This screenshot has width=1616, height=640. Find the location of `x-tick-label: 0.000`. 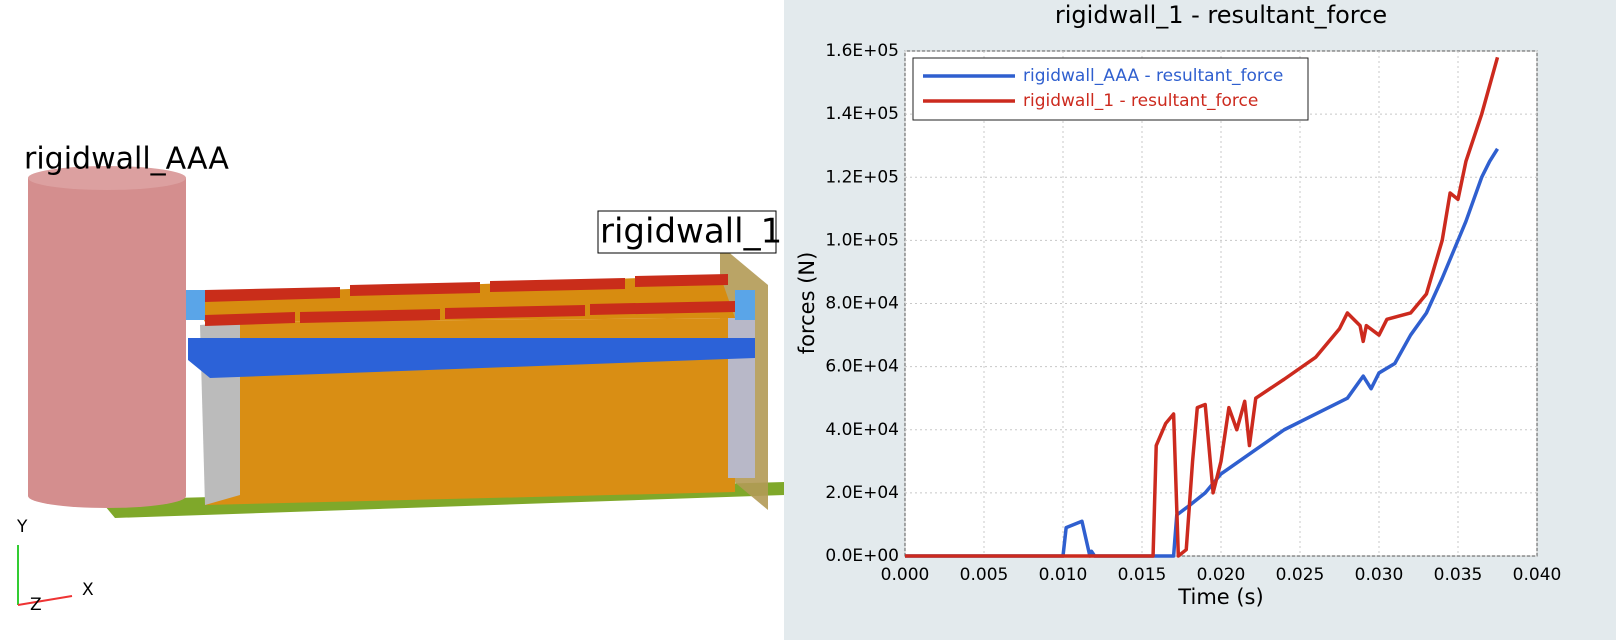

x-tick-label: 0.000 is located at coordinates (905, 575).